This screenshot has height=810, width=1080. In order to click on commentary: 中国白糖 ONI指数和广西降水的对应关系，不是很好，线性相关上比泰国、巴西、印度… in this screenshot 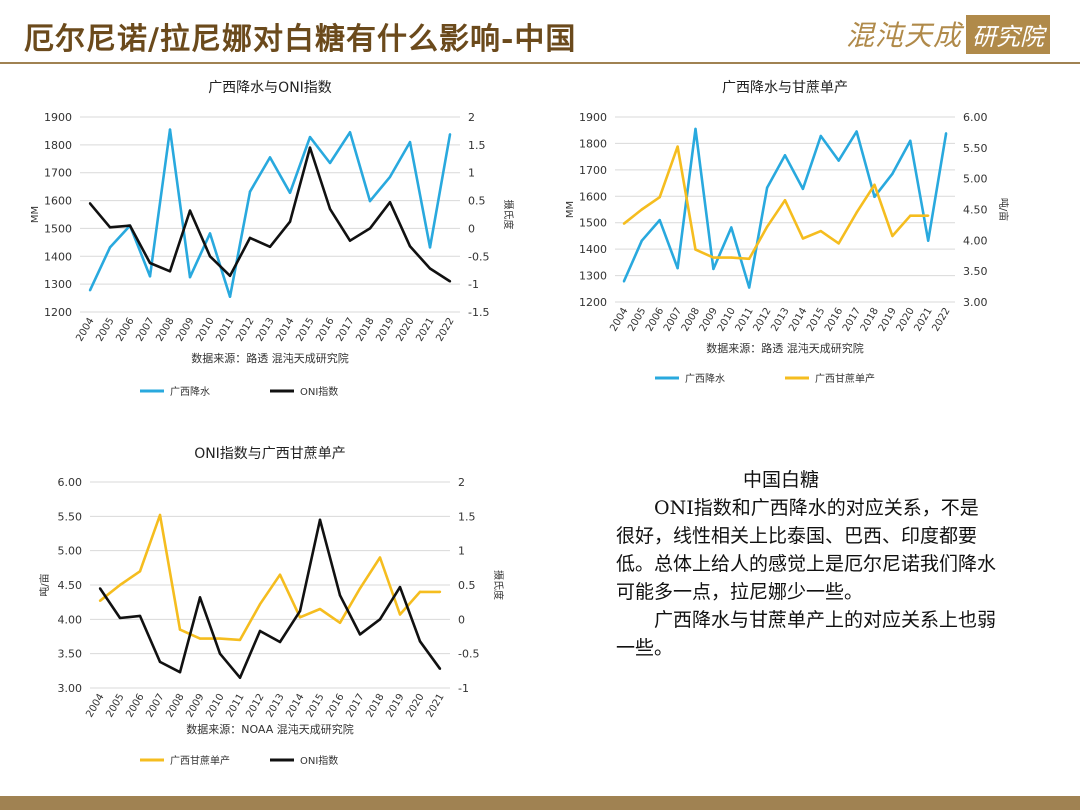, I will do `click(806, 564)`.